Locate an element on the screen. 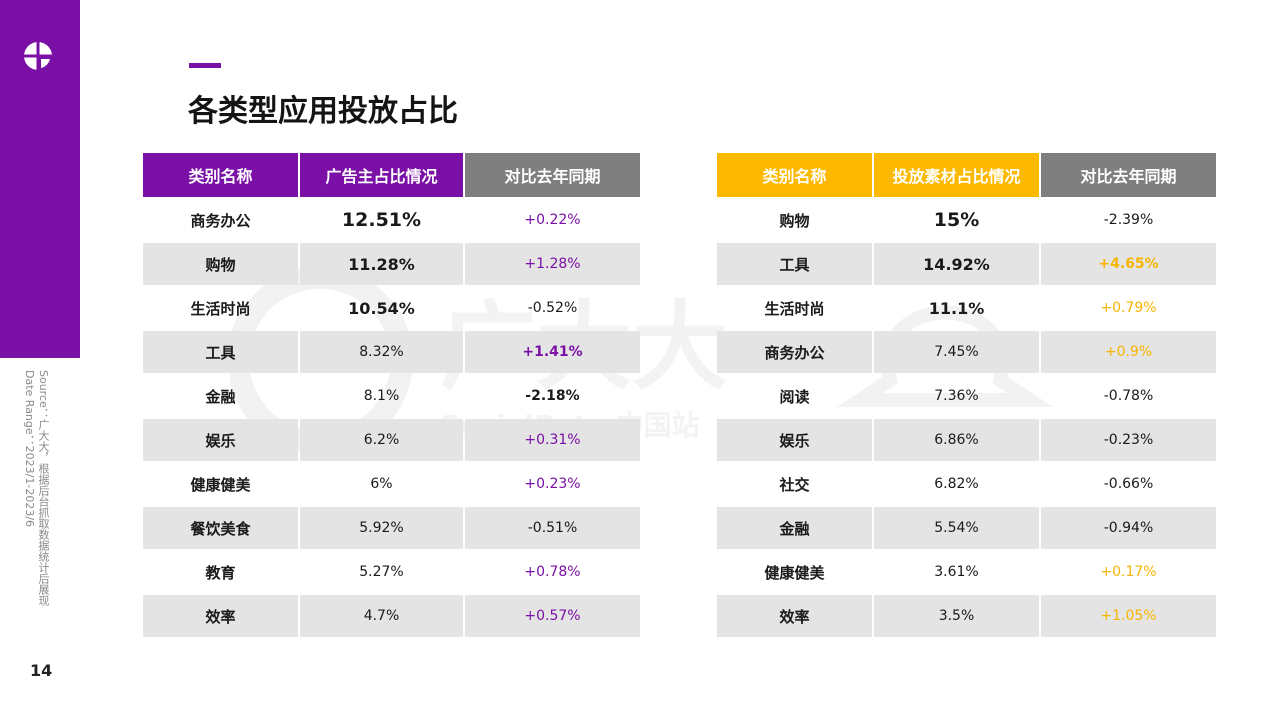  yoy-cell: -0.78% is located at coordinates (1128, 396).